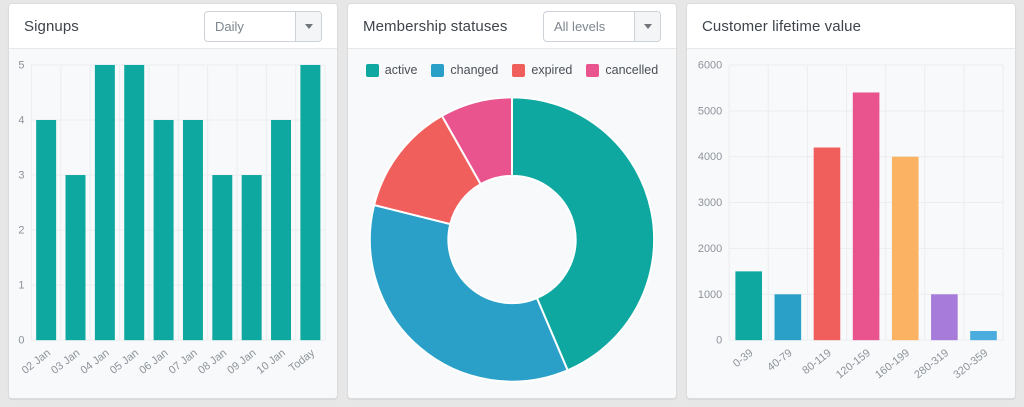 This screenshot has width=1024, height=407. Describe the element at coordinates (710, 249) in the screenshot. I see `y-axis-tick-label: 2000` at that location.